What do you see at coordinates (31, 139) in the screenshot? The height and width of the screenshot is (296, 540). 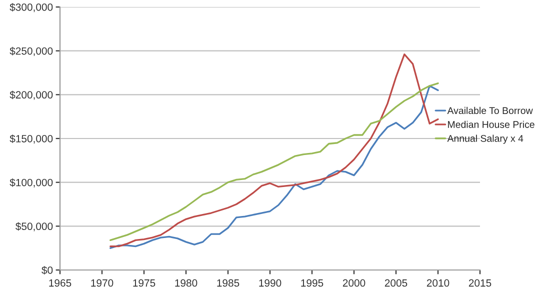 I see `y-tick-label: $150,000` at bounding box center [31, 139].